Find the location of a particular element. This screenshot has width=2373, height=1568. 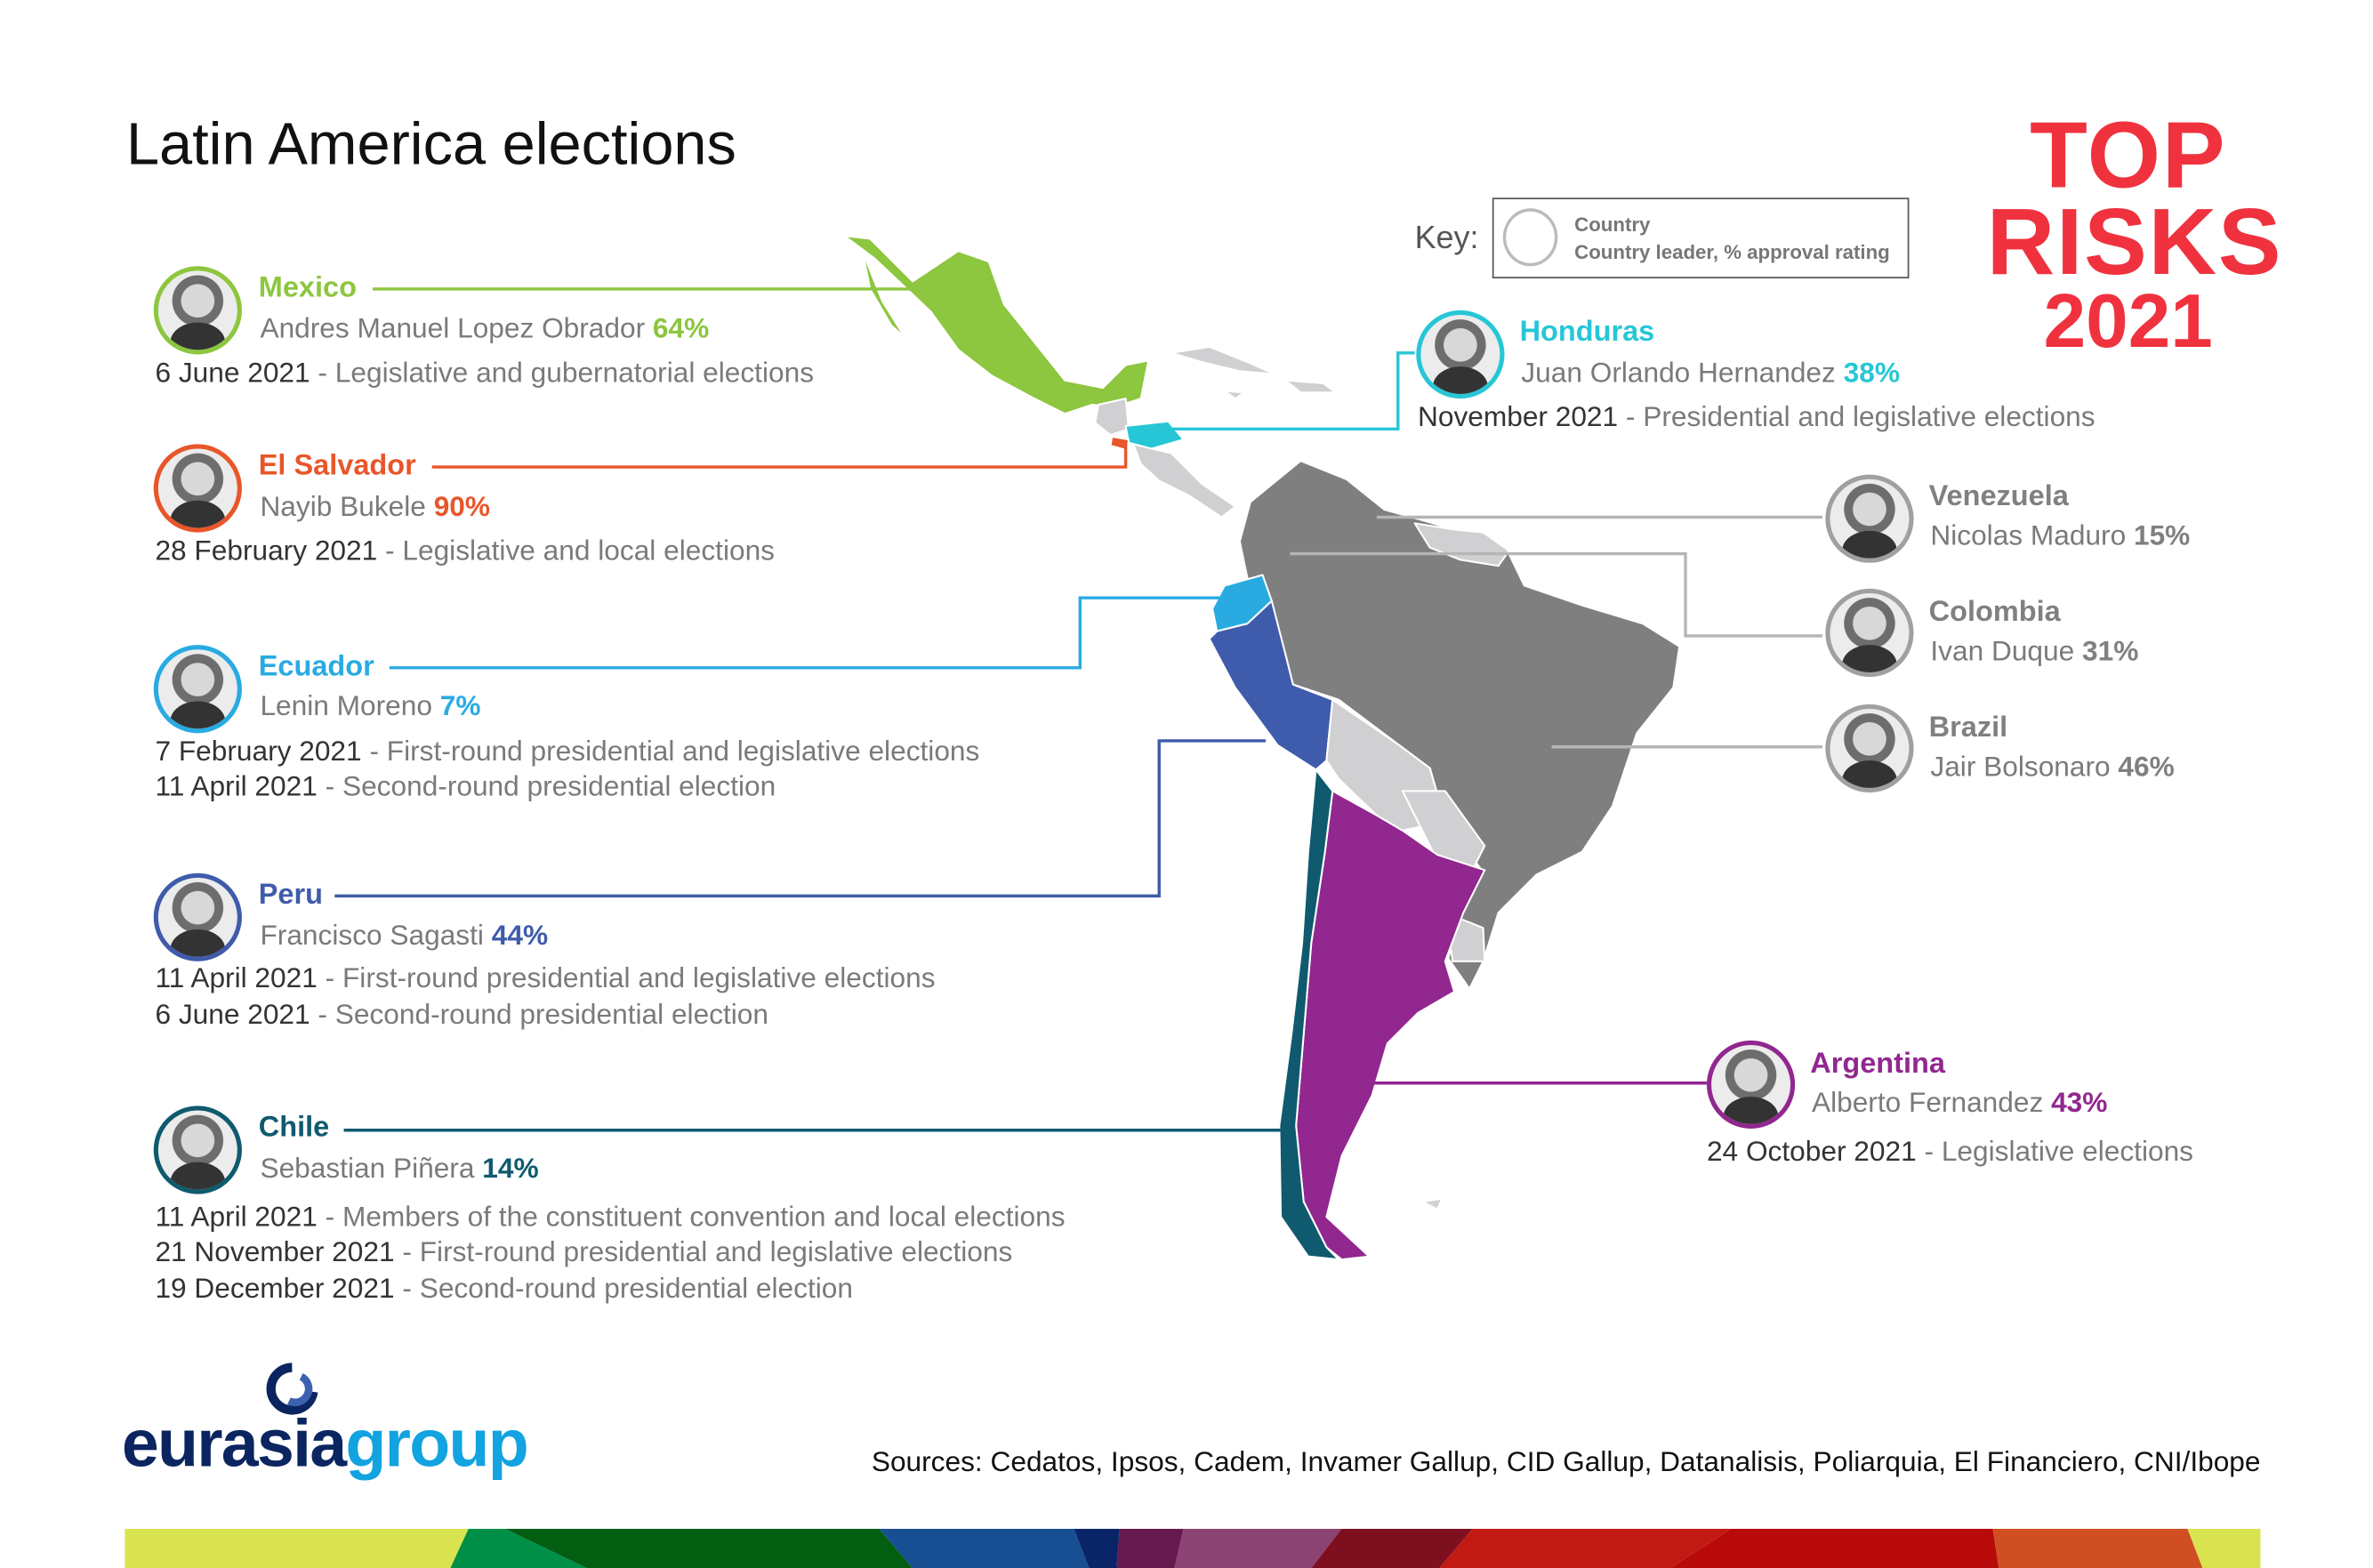

country-name-peru: Peru is located at coordinates (291, 895).